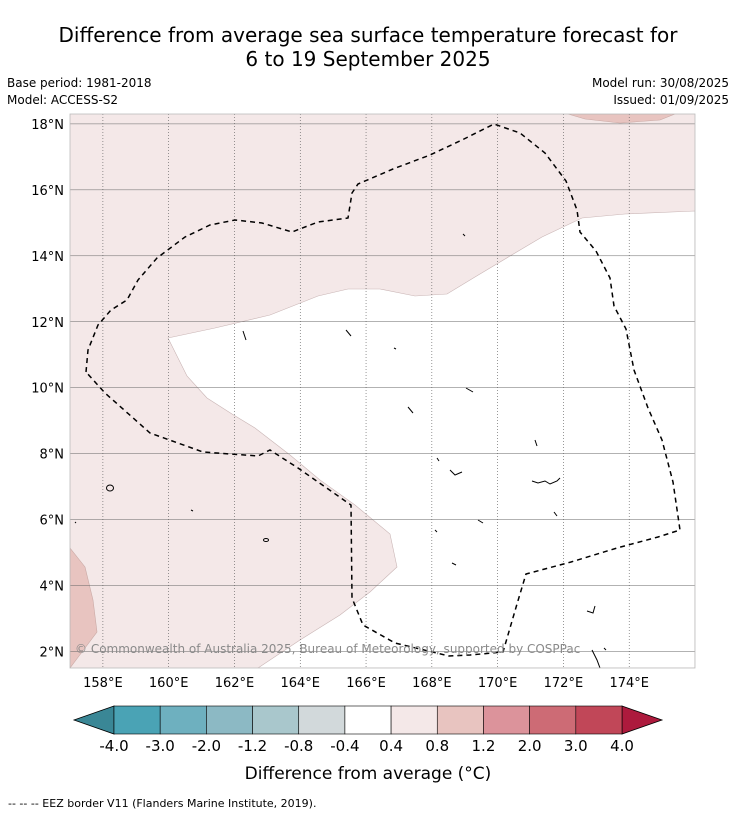 The width and height of the screenshot is (736, 816). Describe the element at coordinates (47, 323) in the screenshot. I see `lat-tick-label: 12°N` at that location.